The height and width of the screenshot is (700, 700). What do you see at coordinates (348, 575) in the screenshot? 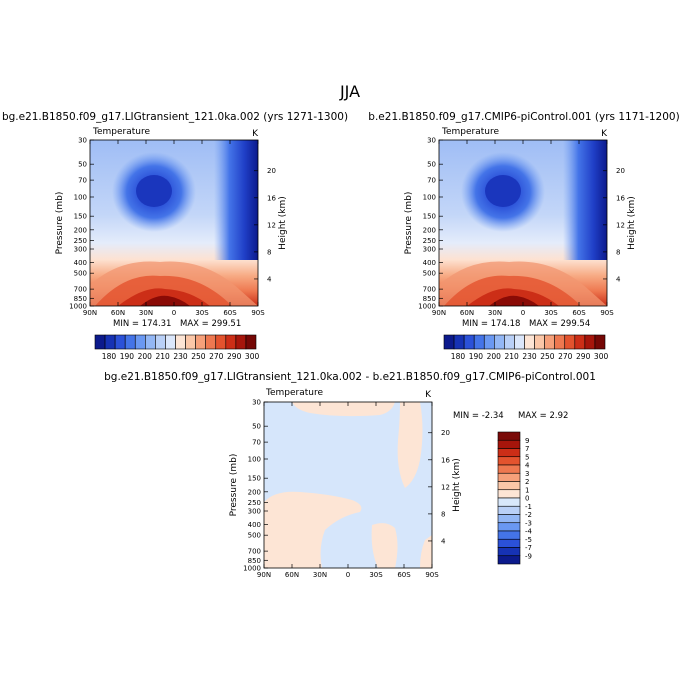
I see `x-tick-label: 0` at bounding box center [348, 575].